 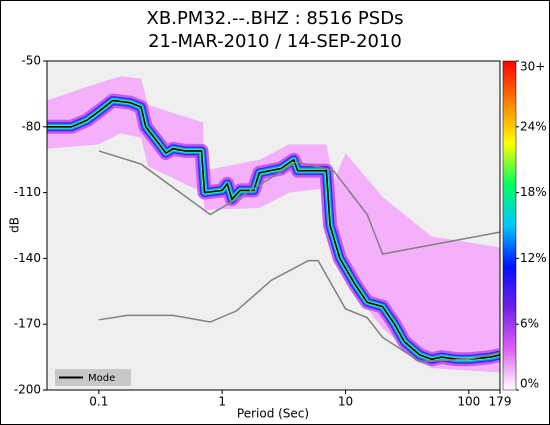 I want to click on colorbar-tick-label: 18%, so click(x=533, y=192).